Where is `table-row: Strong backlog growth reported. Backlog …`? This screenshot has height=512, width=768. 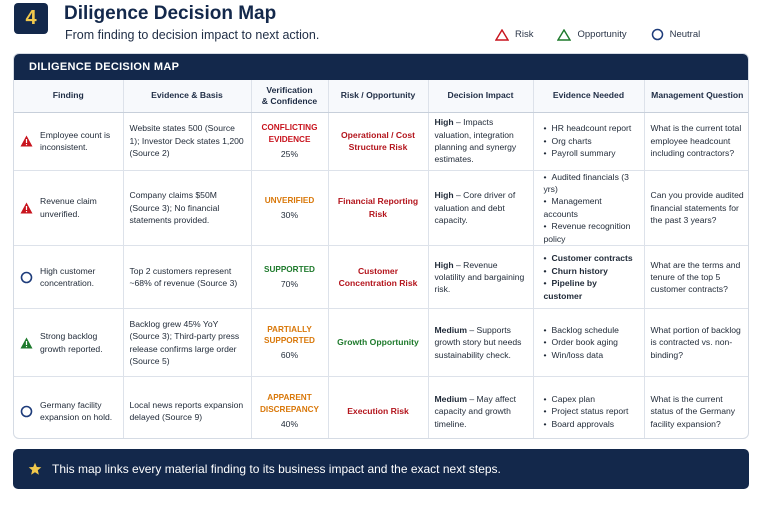
table-row: Strong backlog growth reported. Backlog … is located at coordinates (381, 343).